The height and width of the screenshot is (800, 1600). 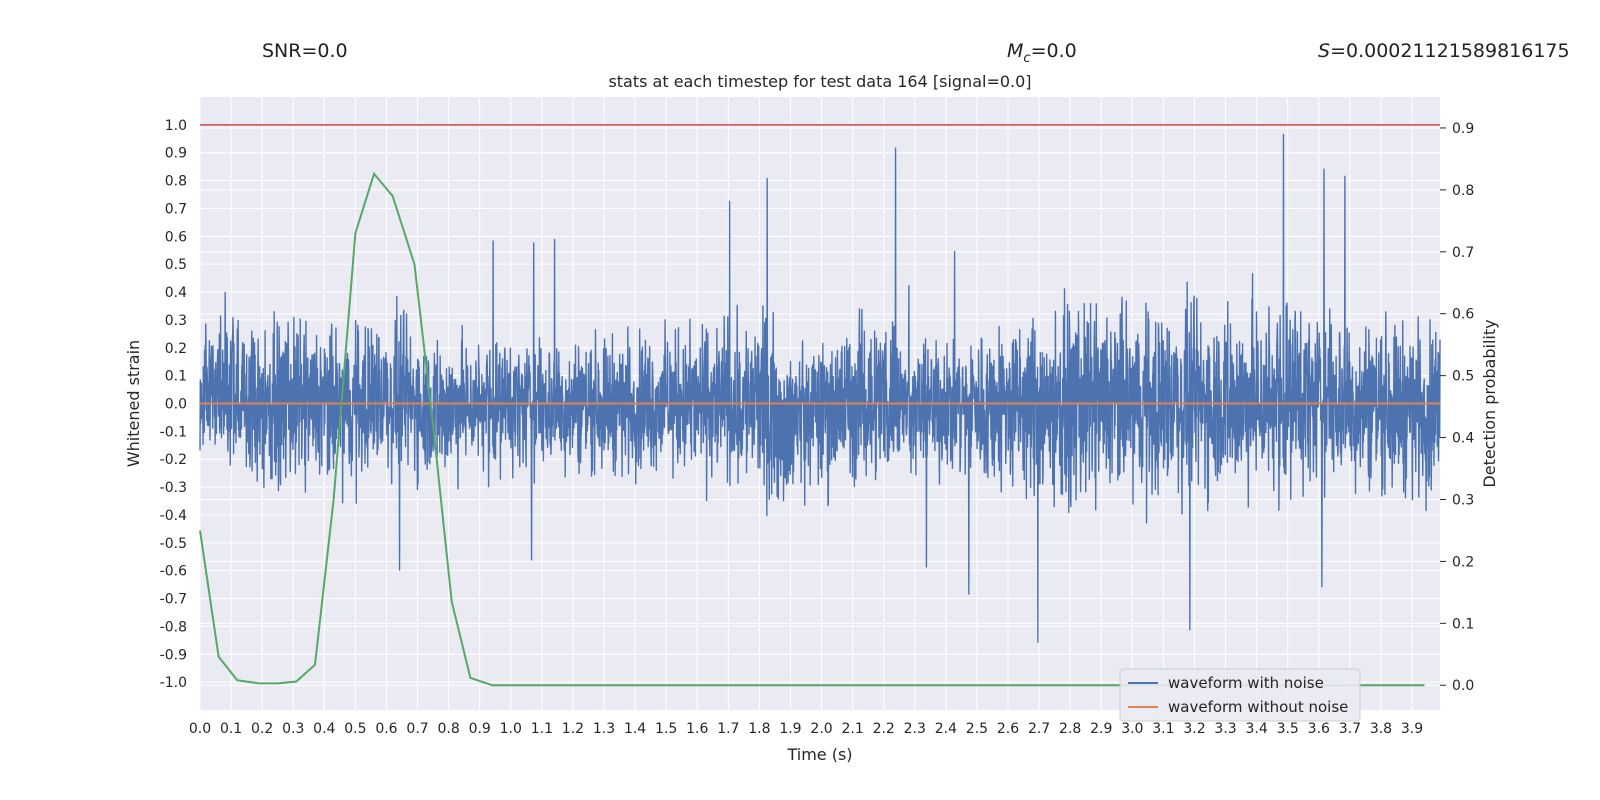 What do you see at coordinates (305, 51) in the screenshot?
I see `snr-label: SNR=0.0` at bounding box center [305, 51].